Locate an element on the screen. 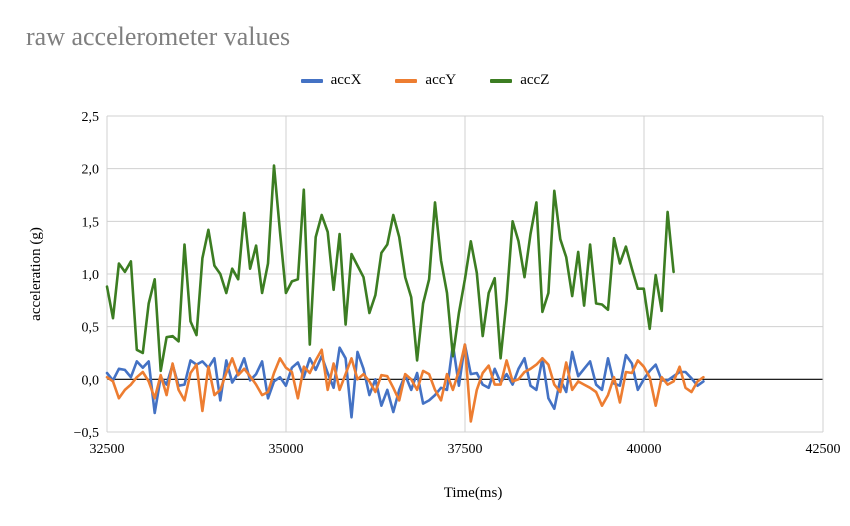  chart-title: raw accelerometer values is located at coordinates (158, 36).